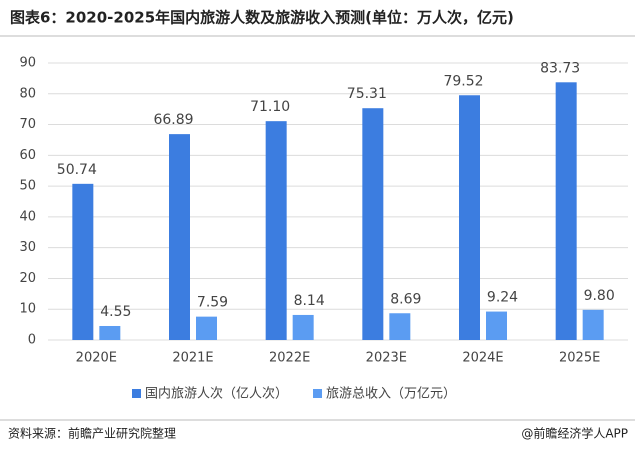 The image size is (635, 452). What do you see at coordinates (27, 278) in the screenshot?
I see `y-tick-label: 20` at bounding box center [27, 278].